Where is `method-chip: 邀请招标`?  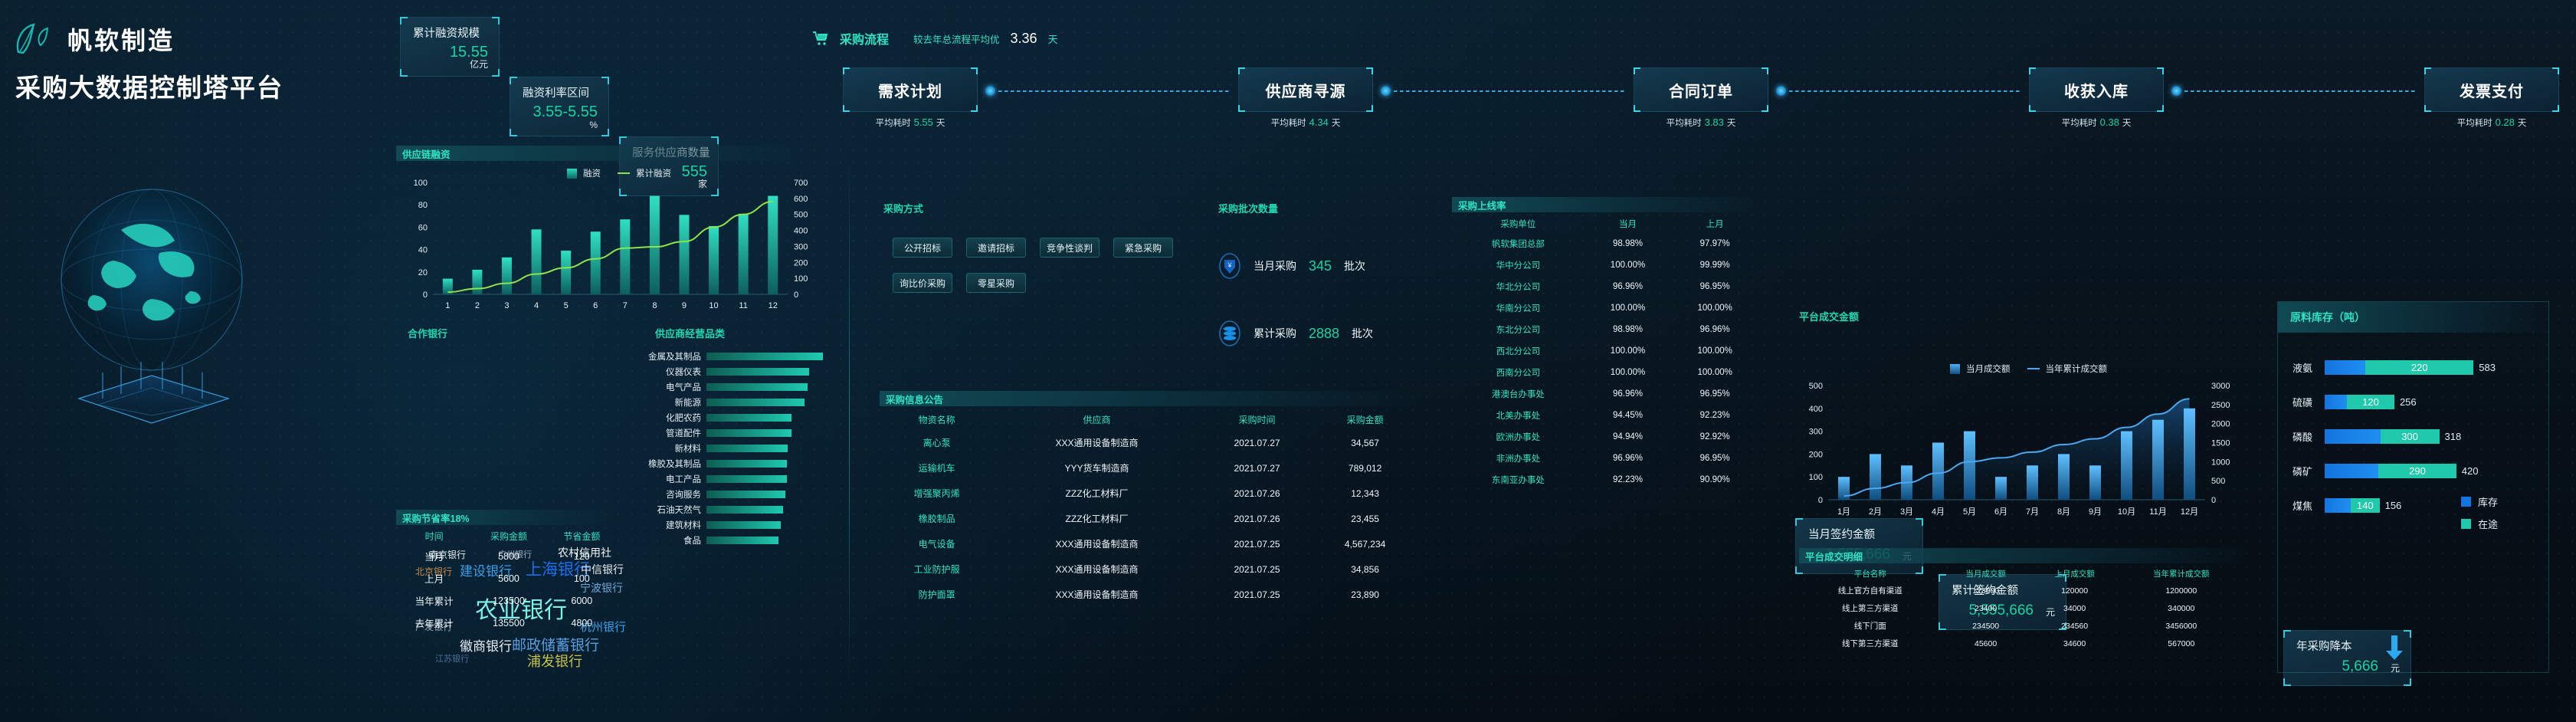 method-chip: 邀请招标 is located at coordinates (996, 248).